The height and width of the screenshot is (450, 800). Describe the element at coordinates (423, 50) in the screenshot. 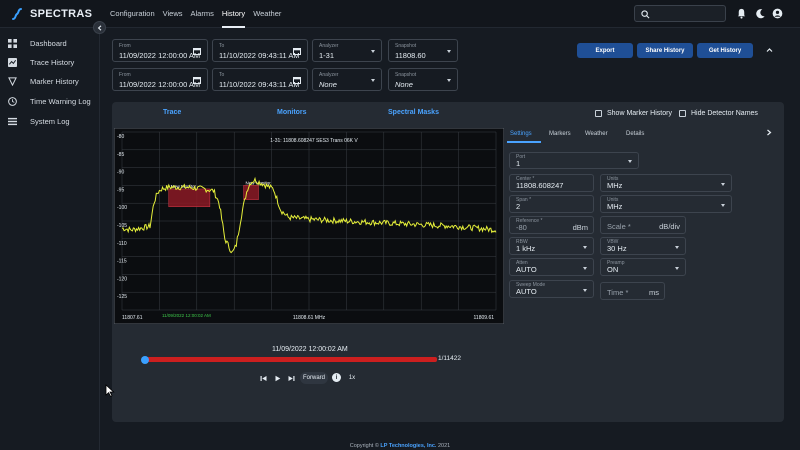

I see `snapshot-select: Snapshot 11808.60` at that location.